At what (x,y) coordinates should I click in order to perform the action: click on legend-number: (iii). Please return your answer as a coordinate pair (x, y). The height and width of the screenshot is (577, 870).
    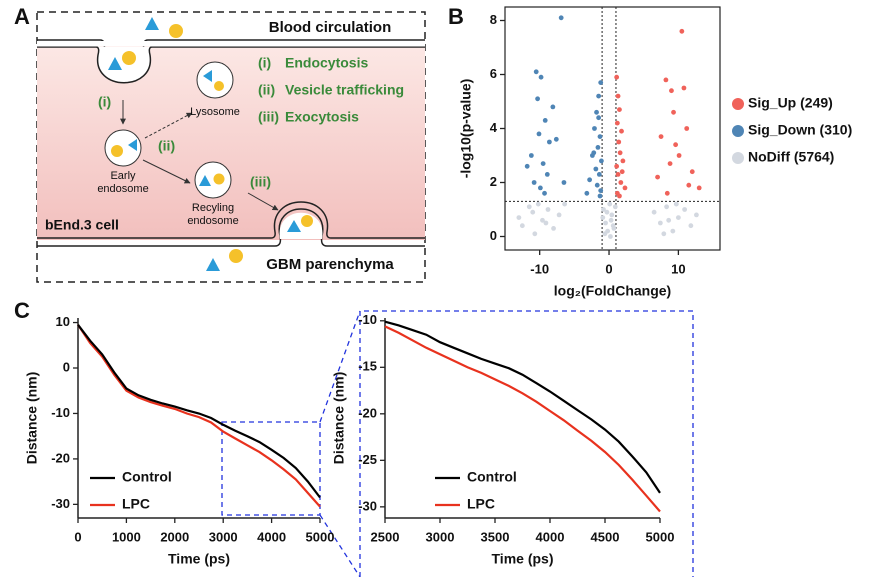
    Looking at the image, I should click on (268, 117).